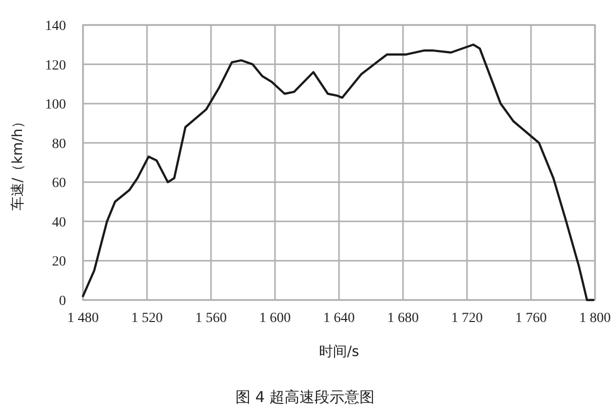  Describe the element at coordinates (305, 397) in the screenshot. I see `caption: 图 4 超高速段示意图` at that location.